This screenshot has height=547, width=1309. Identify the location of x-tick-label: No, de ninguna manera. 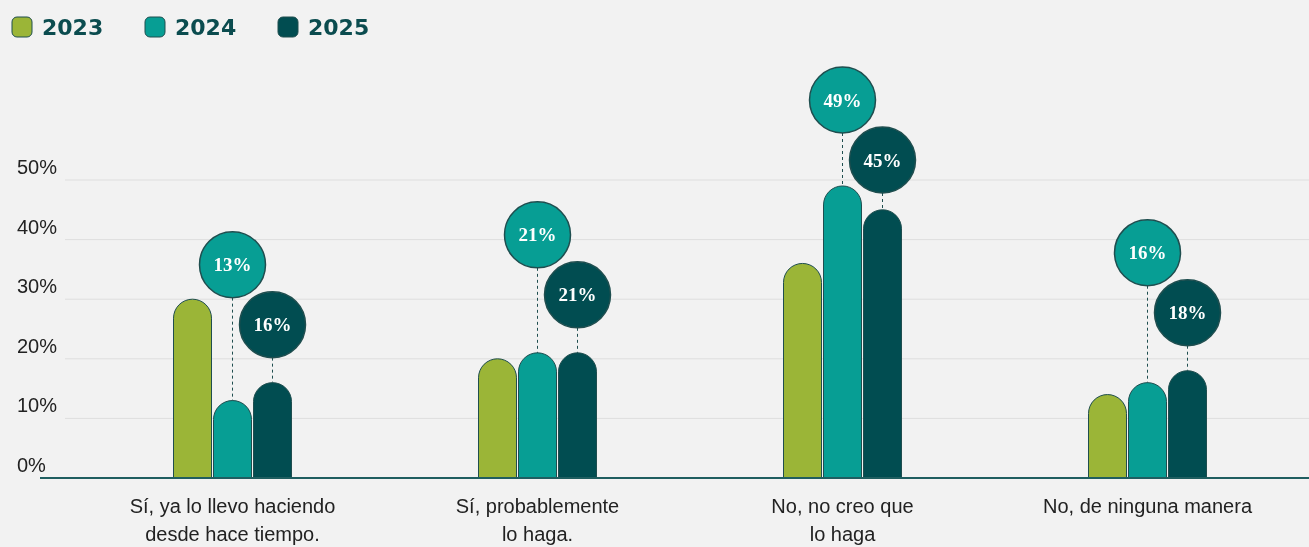
(1147, 506).